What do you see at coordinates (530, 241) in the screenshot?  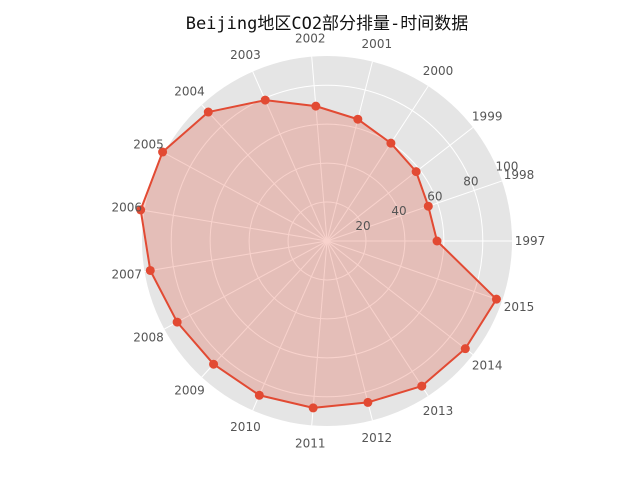 I see `category-label: 1997` at bounding box center [530, 241].